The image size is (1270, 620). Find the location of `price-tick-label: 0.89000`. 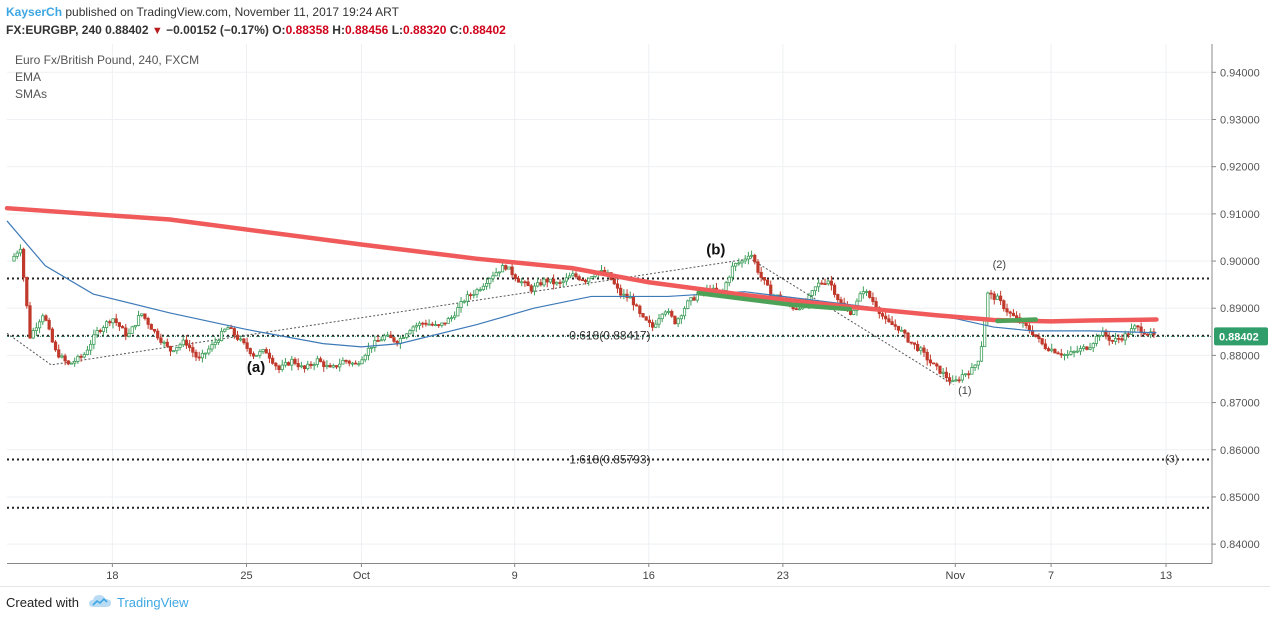

price-tick-label: 0.89000 is located at coordinates (1240, 309).